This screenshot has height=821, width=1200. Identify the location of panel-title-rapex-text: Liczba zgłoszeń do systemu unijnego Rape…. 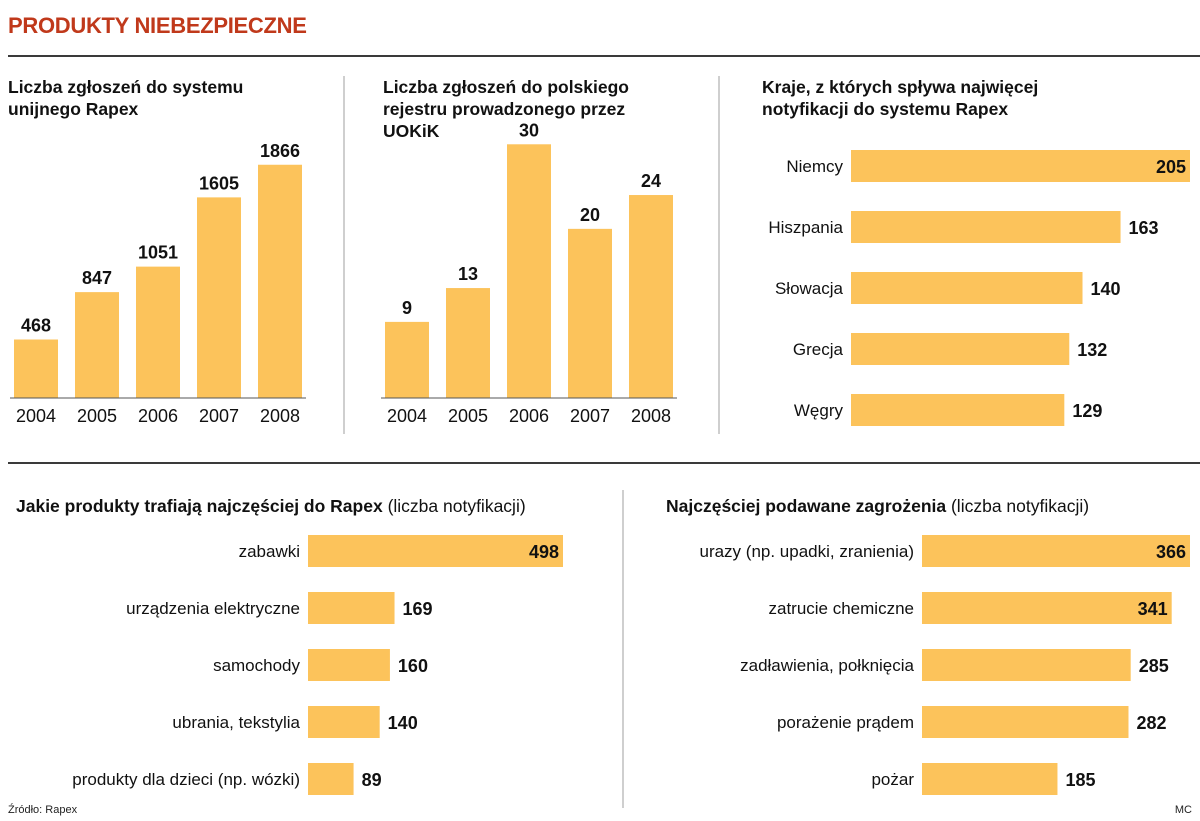
(126, 98).